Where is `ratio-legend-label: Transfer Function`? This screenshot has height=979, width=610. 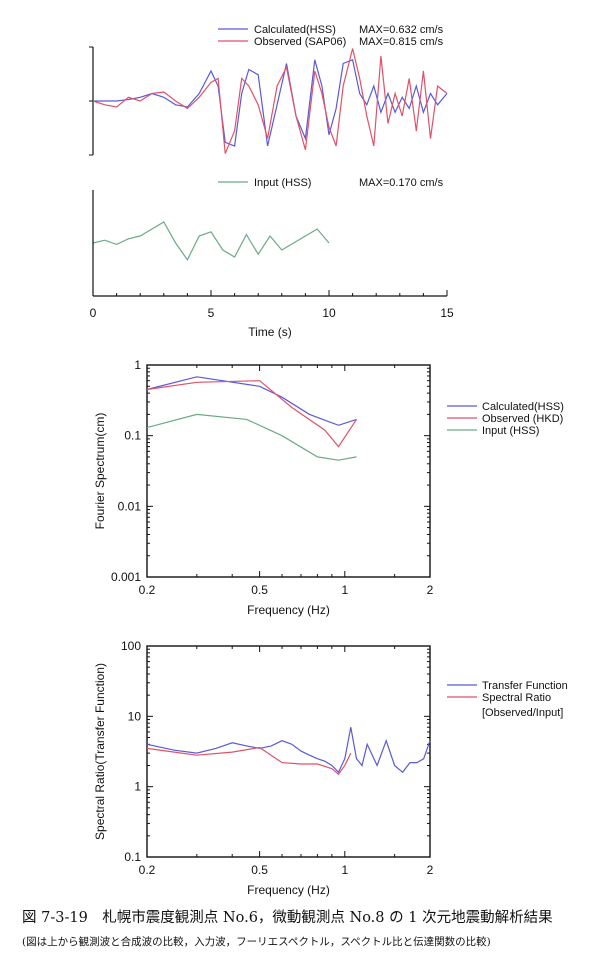
ratio-legend-label: Transfer Function is located at coordinates (525, 686).